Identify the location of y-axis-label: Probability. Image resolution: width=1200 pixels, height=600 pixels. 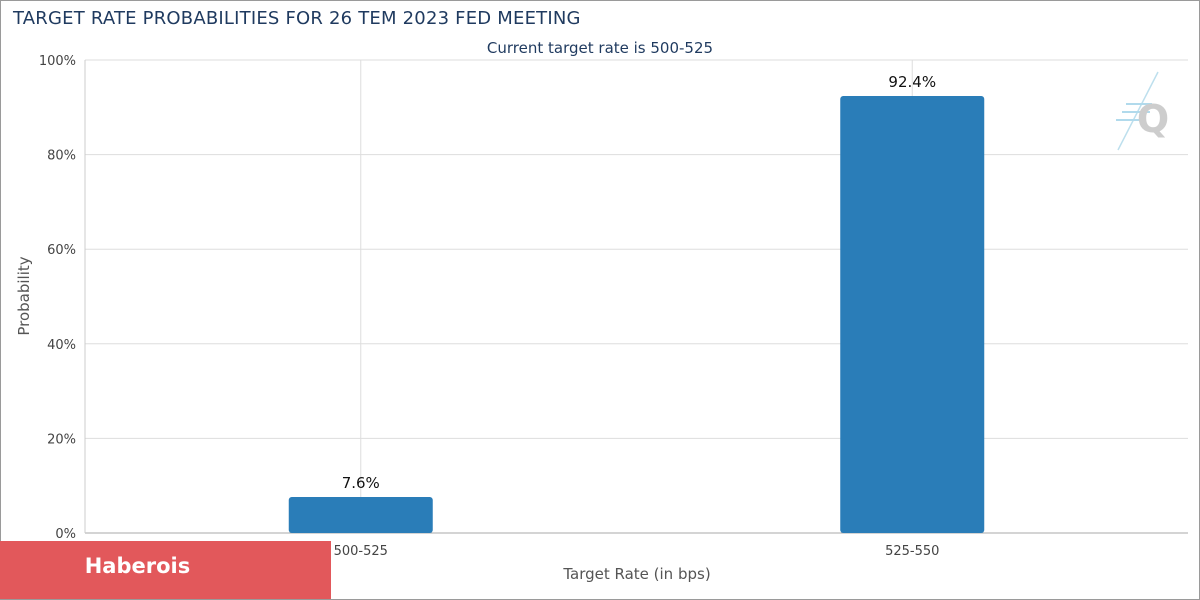
(24, 295).